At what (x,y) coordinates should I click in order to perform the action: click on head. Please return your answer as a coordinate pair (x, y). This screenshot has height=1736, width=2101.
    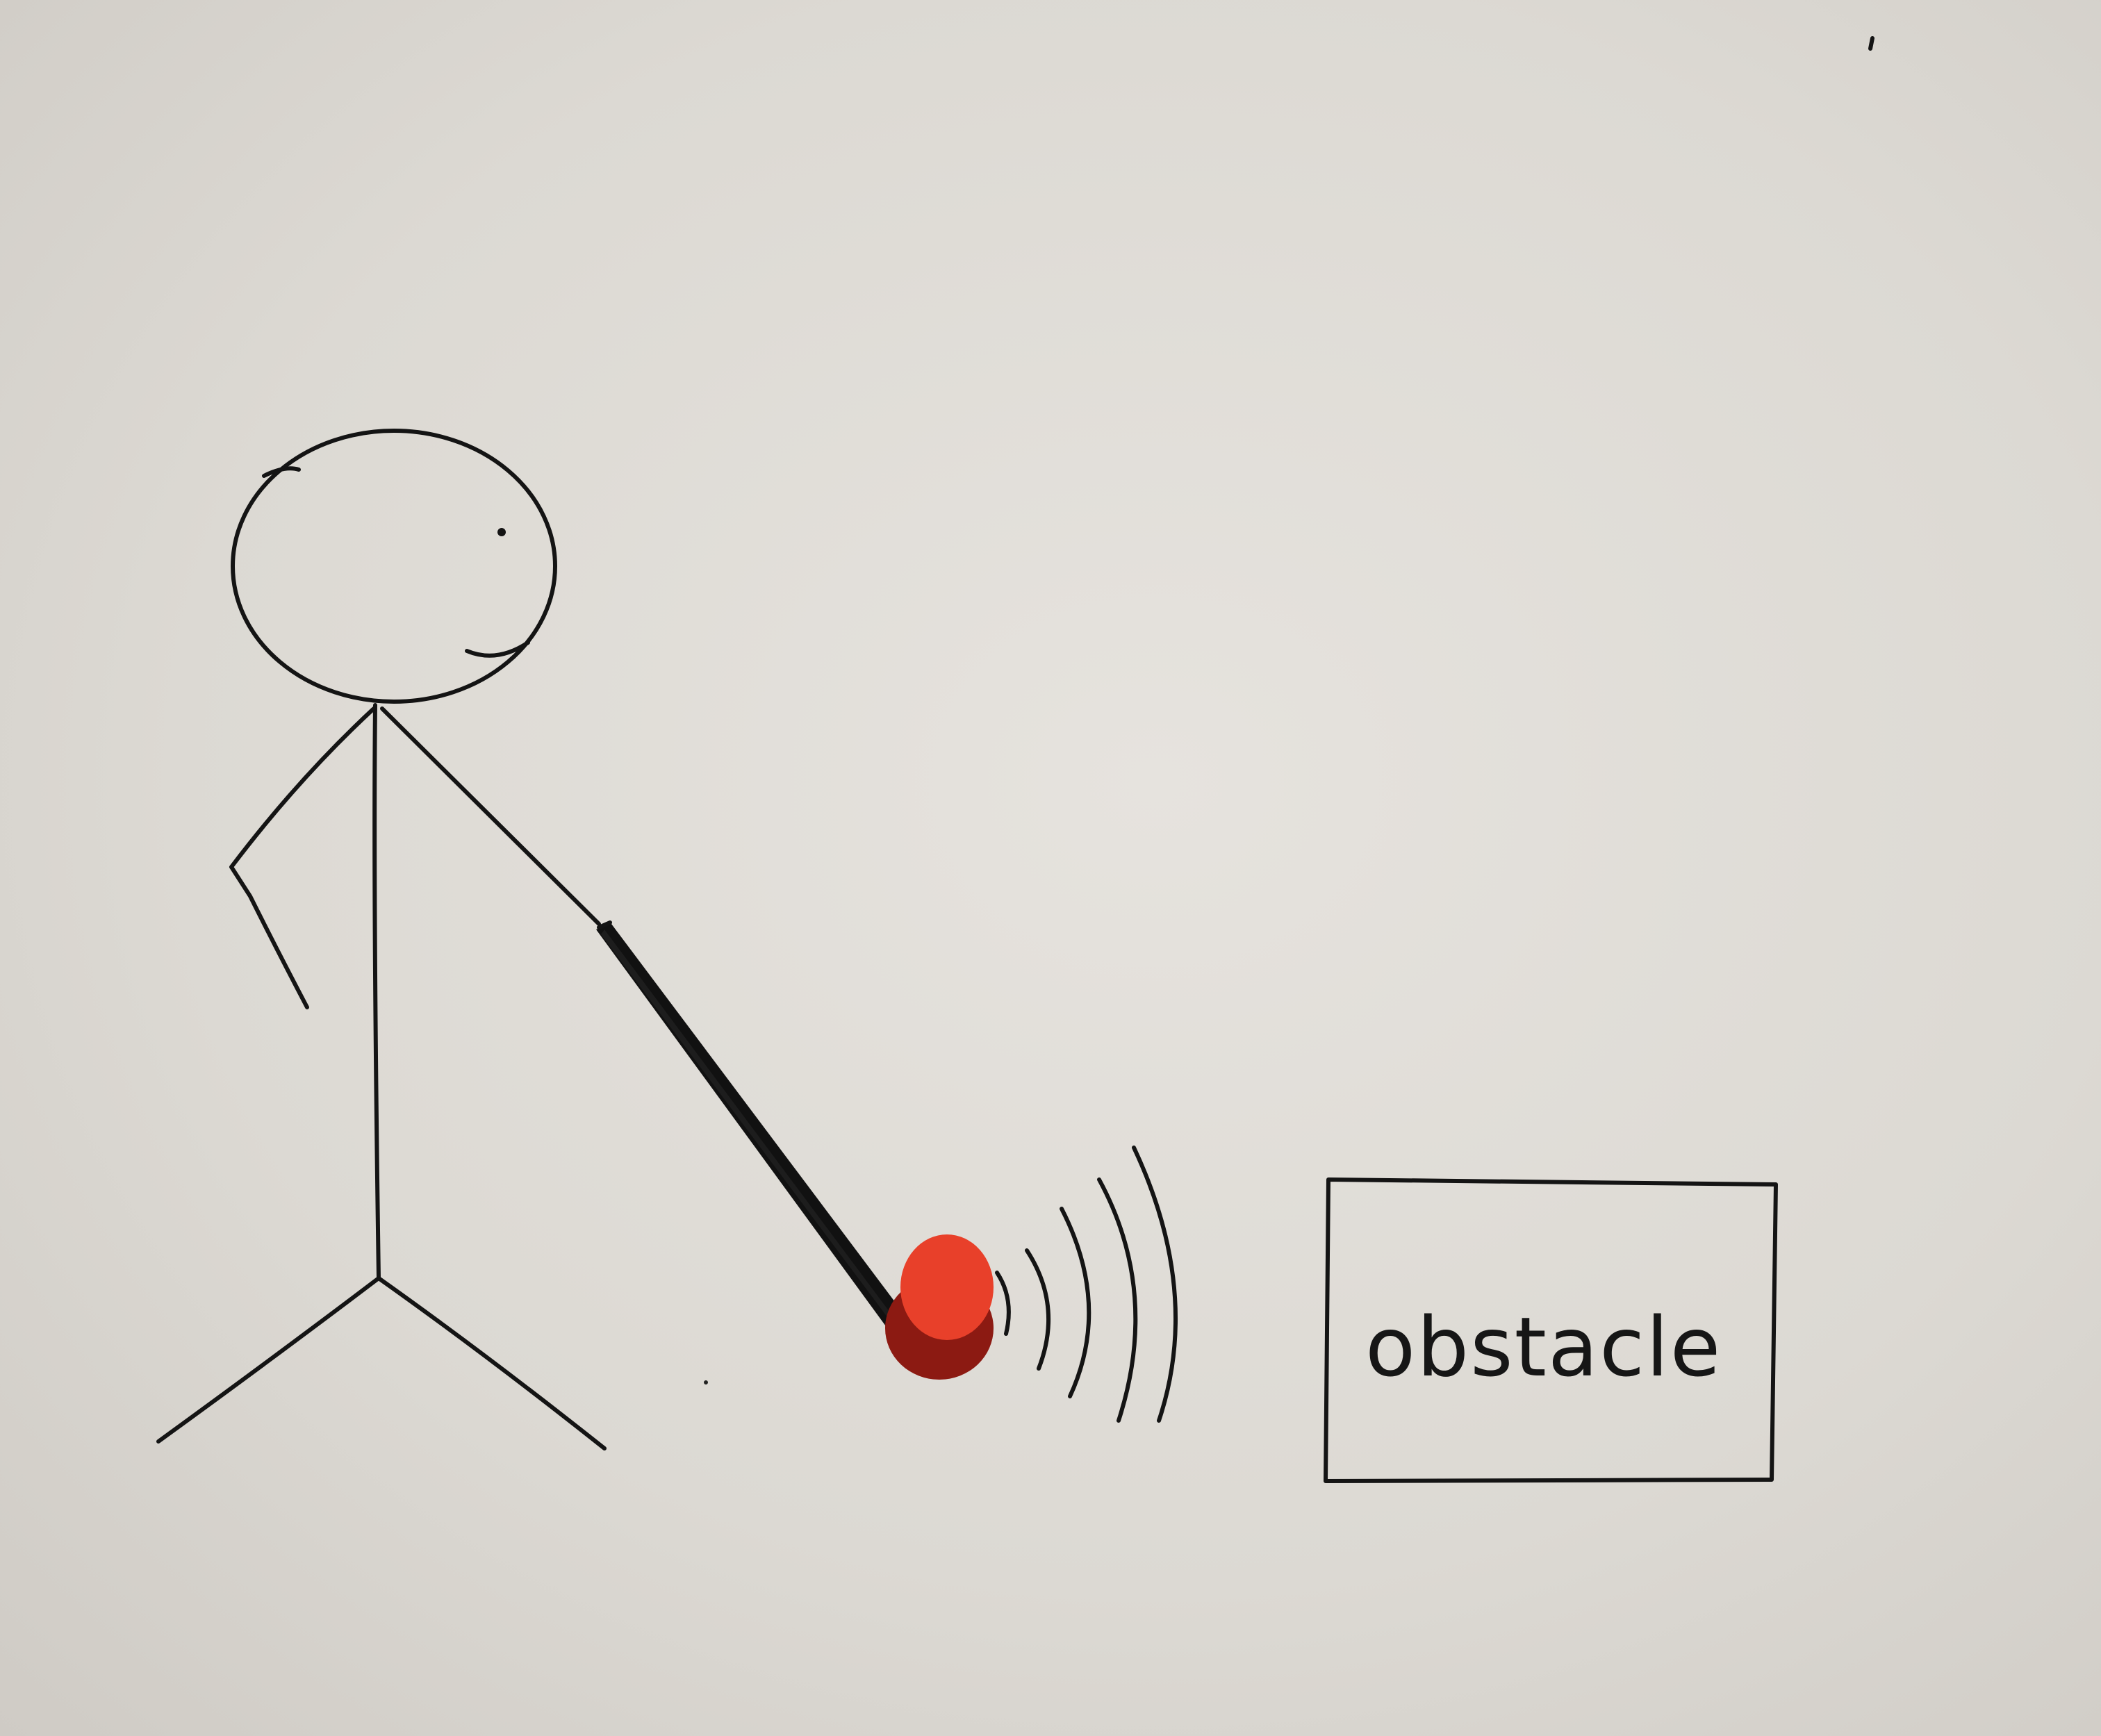
    Looking at the image, I should click on (394, 566).